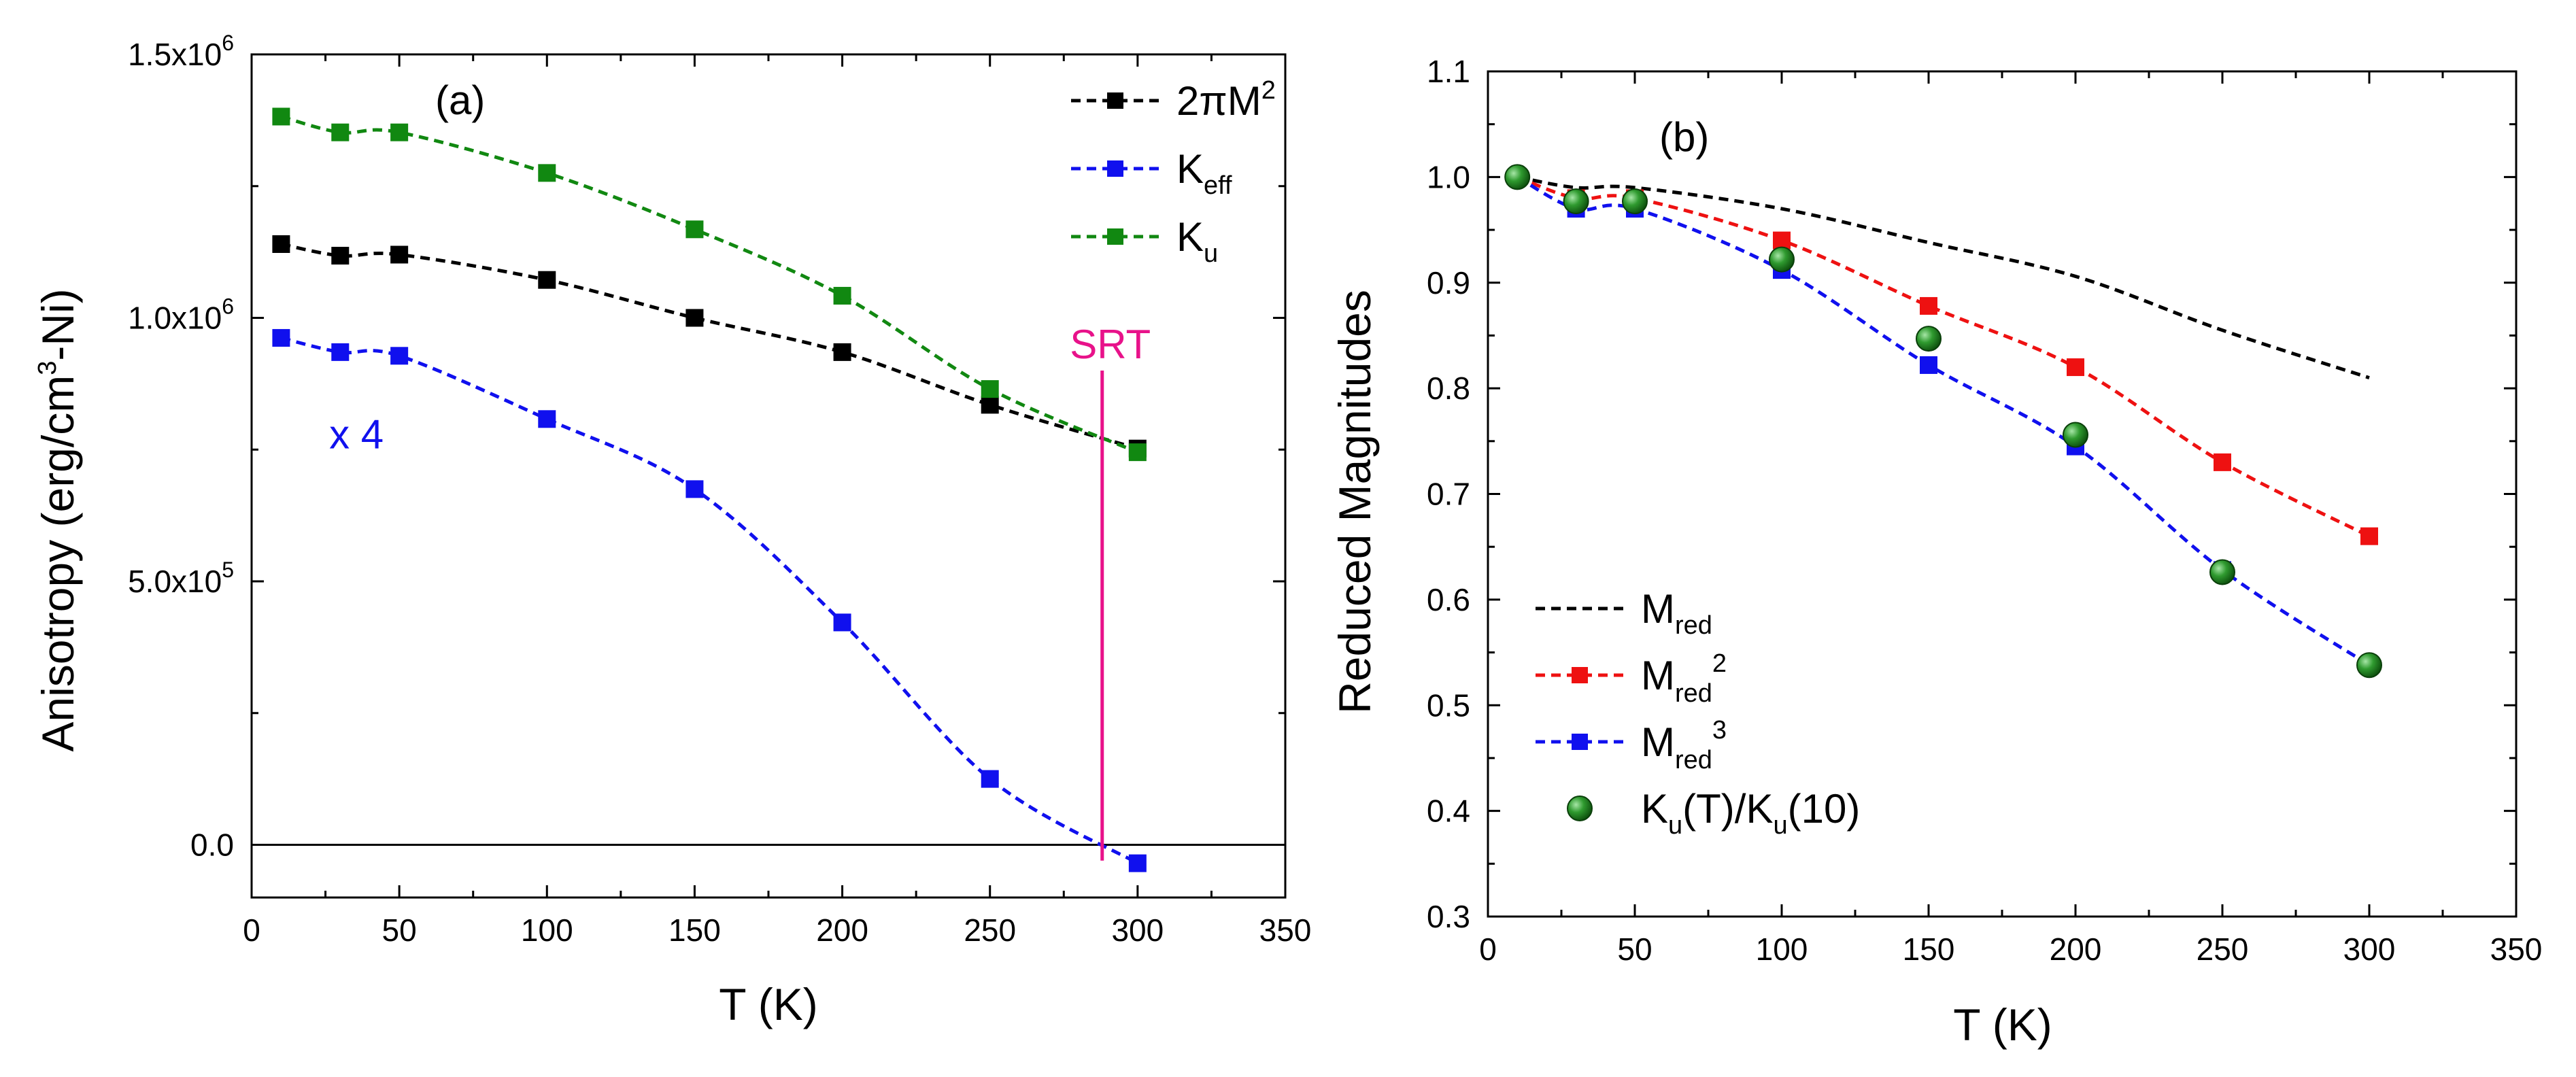 The width and height of the screenshot is (2576, 1077). I want to click on x-tick-label: 100, so click(547, 930).